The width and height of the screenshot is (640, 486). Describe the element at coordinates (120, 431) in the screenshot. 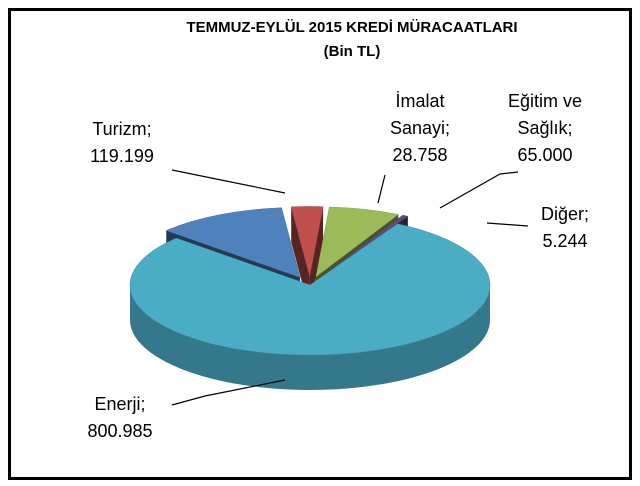

I see `label-value: 800.985` at that location.